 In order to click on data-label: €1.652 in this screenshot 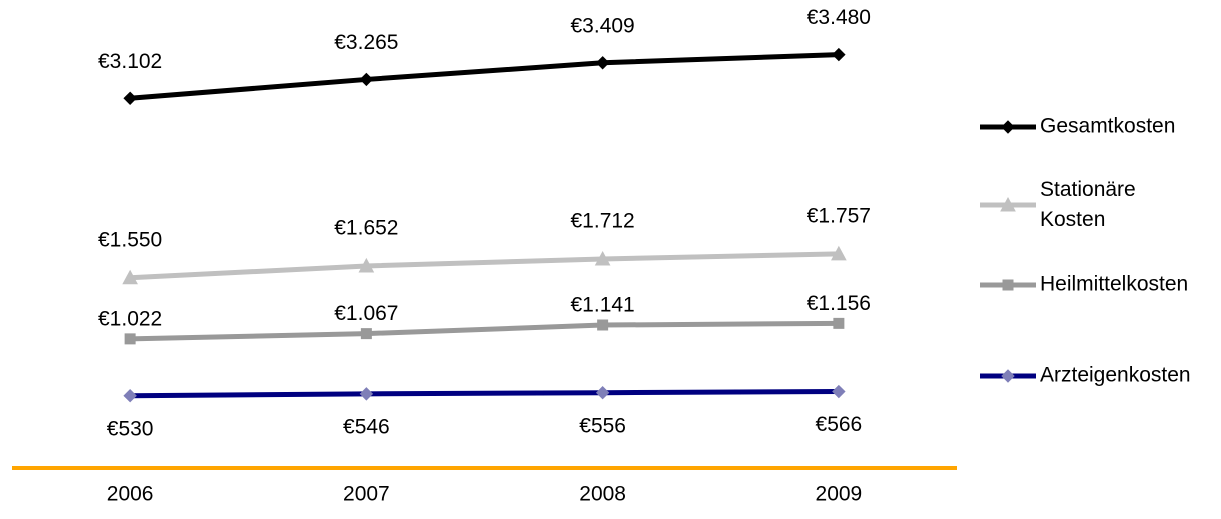, I will do `click(366, 228)`.